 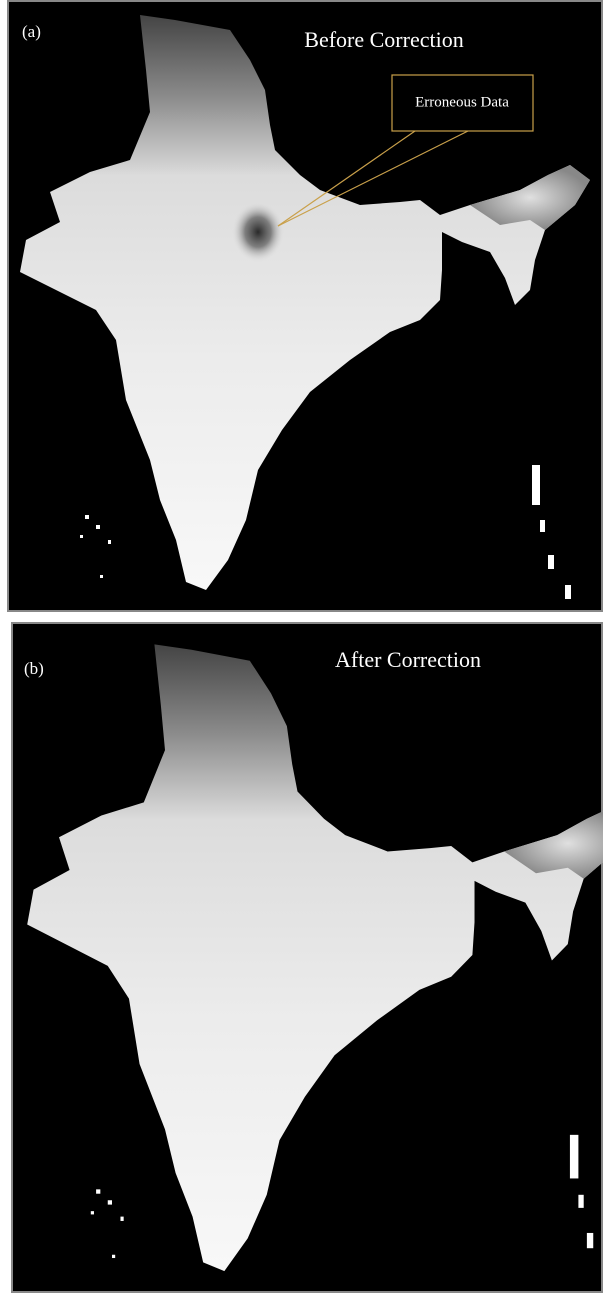 What do you see at coordinates (31, 31) in the screenshot?
I see `panel-label: (a)` at bounding box center [31, 31].